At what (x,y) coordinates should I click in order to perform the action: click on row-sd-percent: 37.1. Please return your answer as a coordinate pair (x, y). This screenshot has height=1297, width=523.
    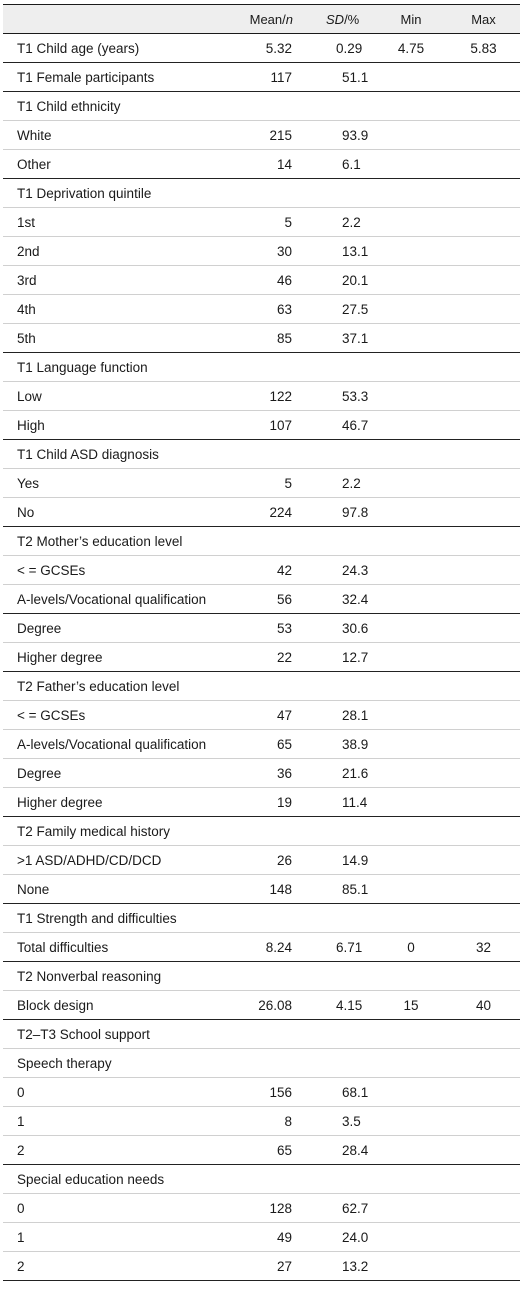
    Looking at the image, I should click on (335, 338).